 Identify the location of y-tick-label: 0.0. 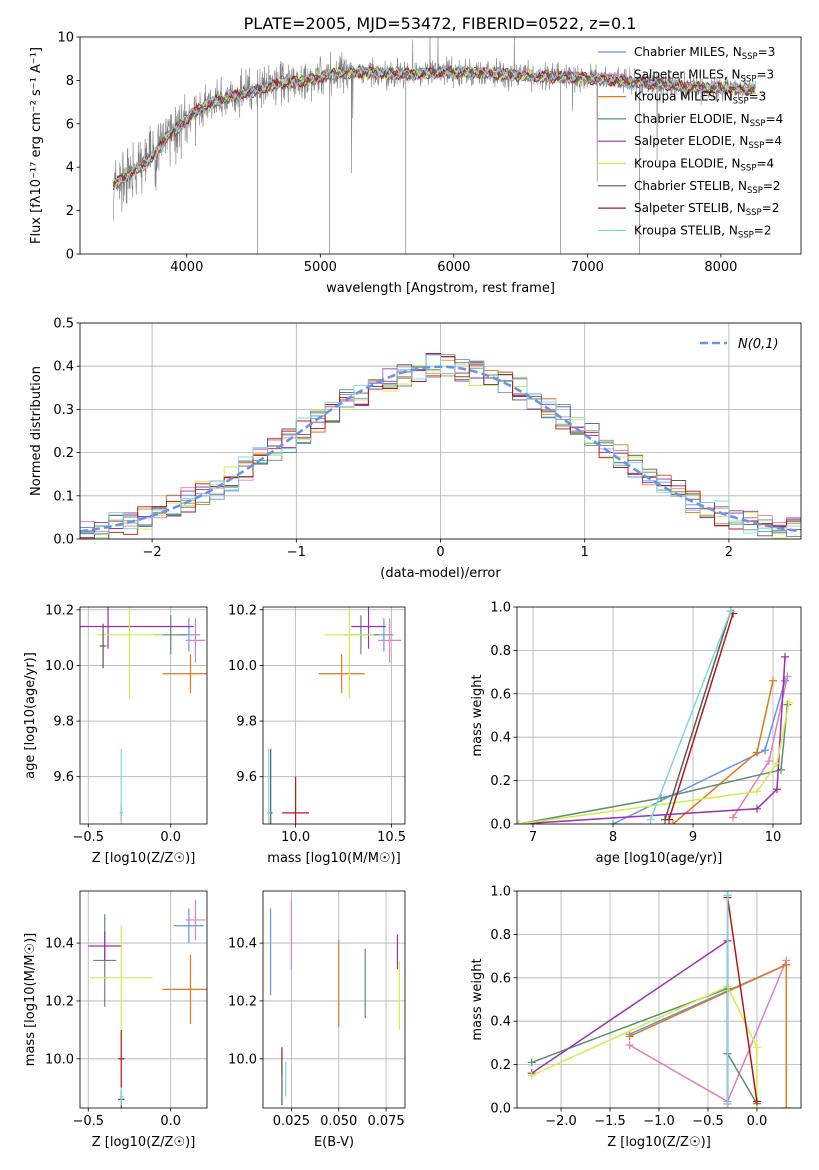
(500, 825).